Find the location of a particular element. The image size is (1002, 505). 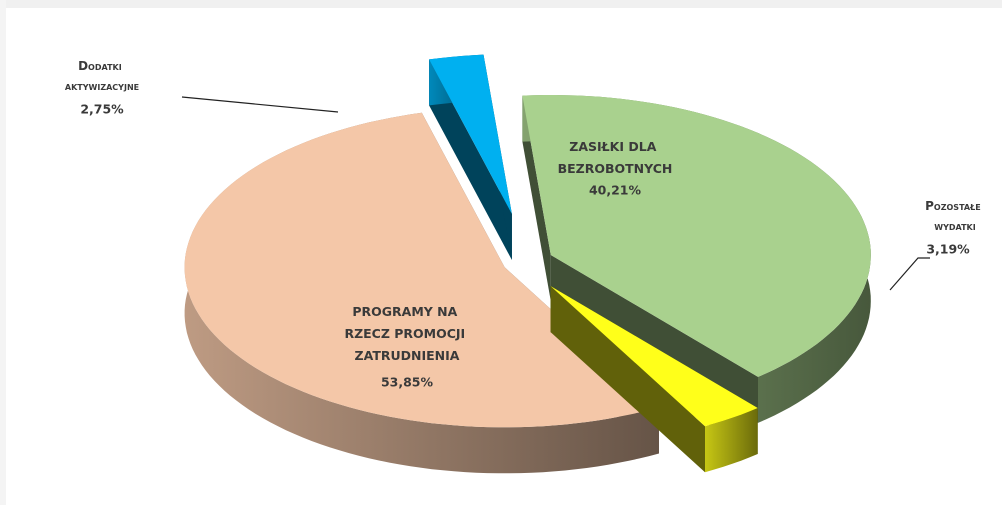

frame-top is located at coordinates (501, 4).